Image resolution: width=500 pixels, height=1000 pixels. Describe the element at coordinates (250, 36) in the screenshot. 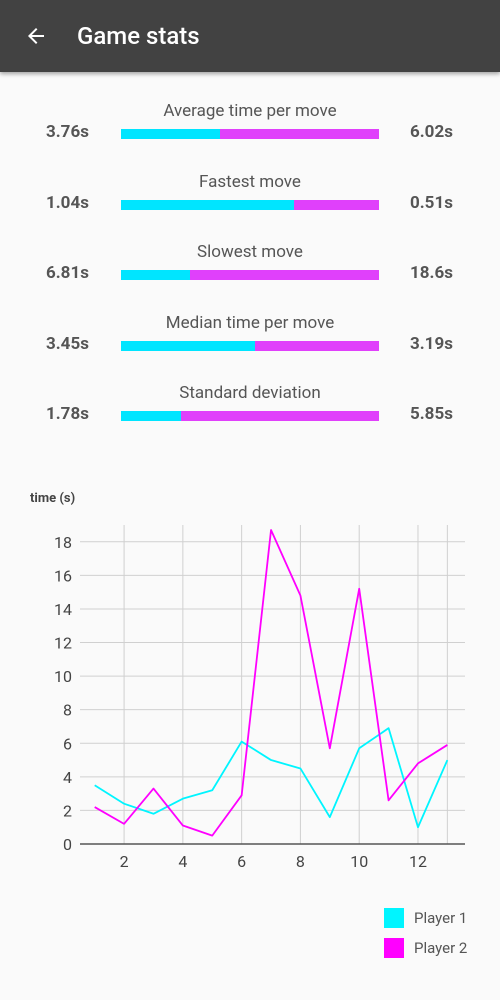

I see `app-bar: Game stats` at that location.